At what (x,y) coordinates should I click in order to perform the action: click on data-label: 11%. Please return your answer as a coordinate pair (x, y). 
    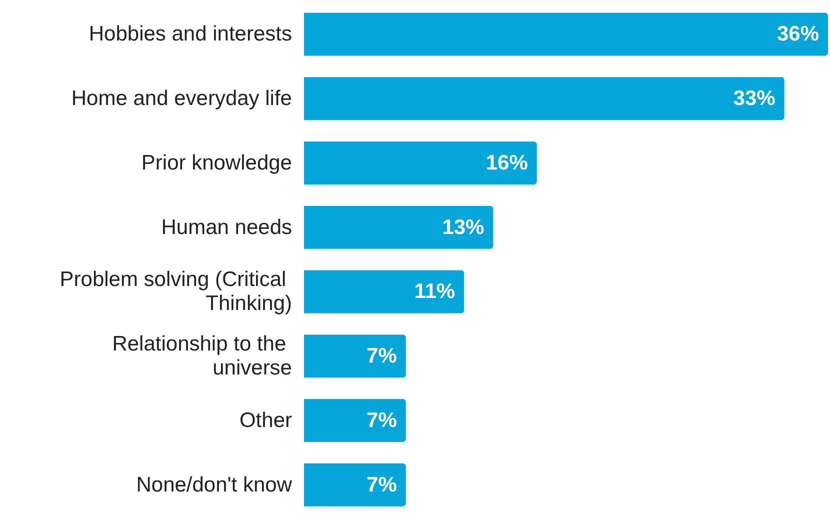
    Looking at the image, I should click on (435, 292).